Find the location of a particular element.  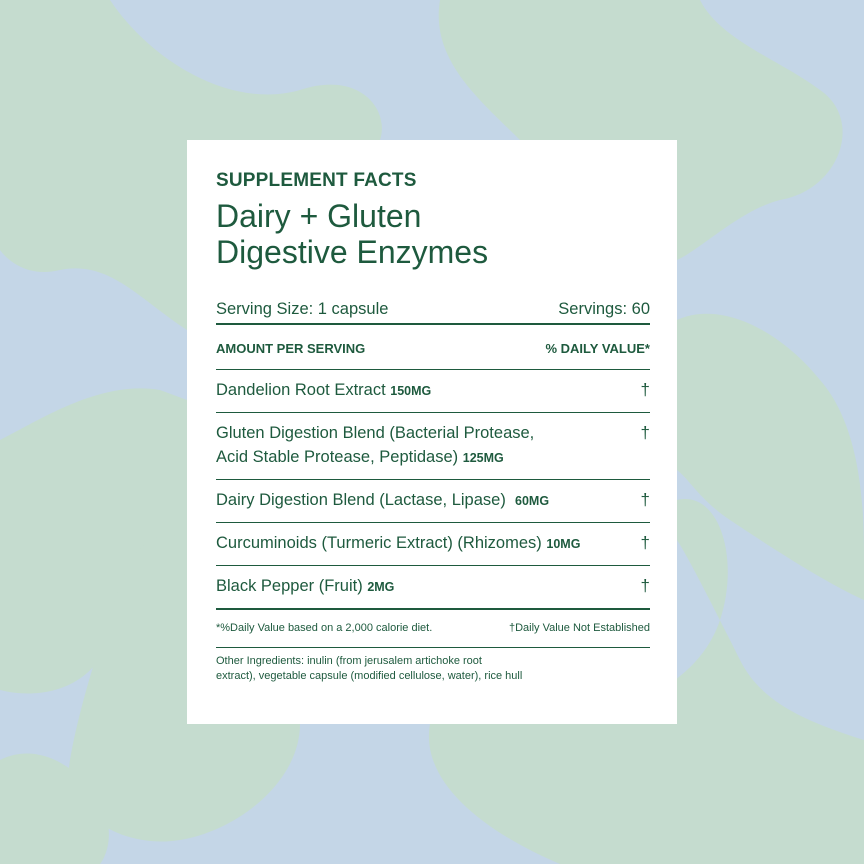

ingredient-amount: 2MG is located at coordinates (381, 587).